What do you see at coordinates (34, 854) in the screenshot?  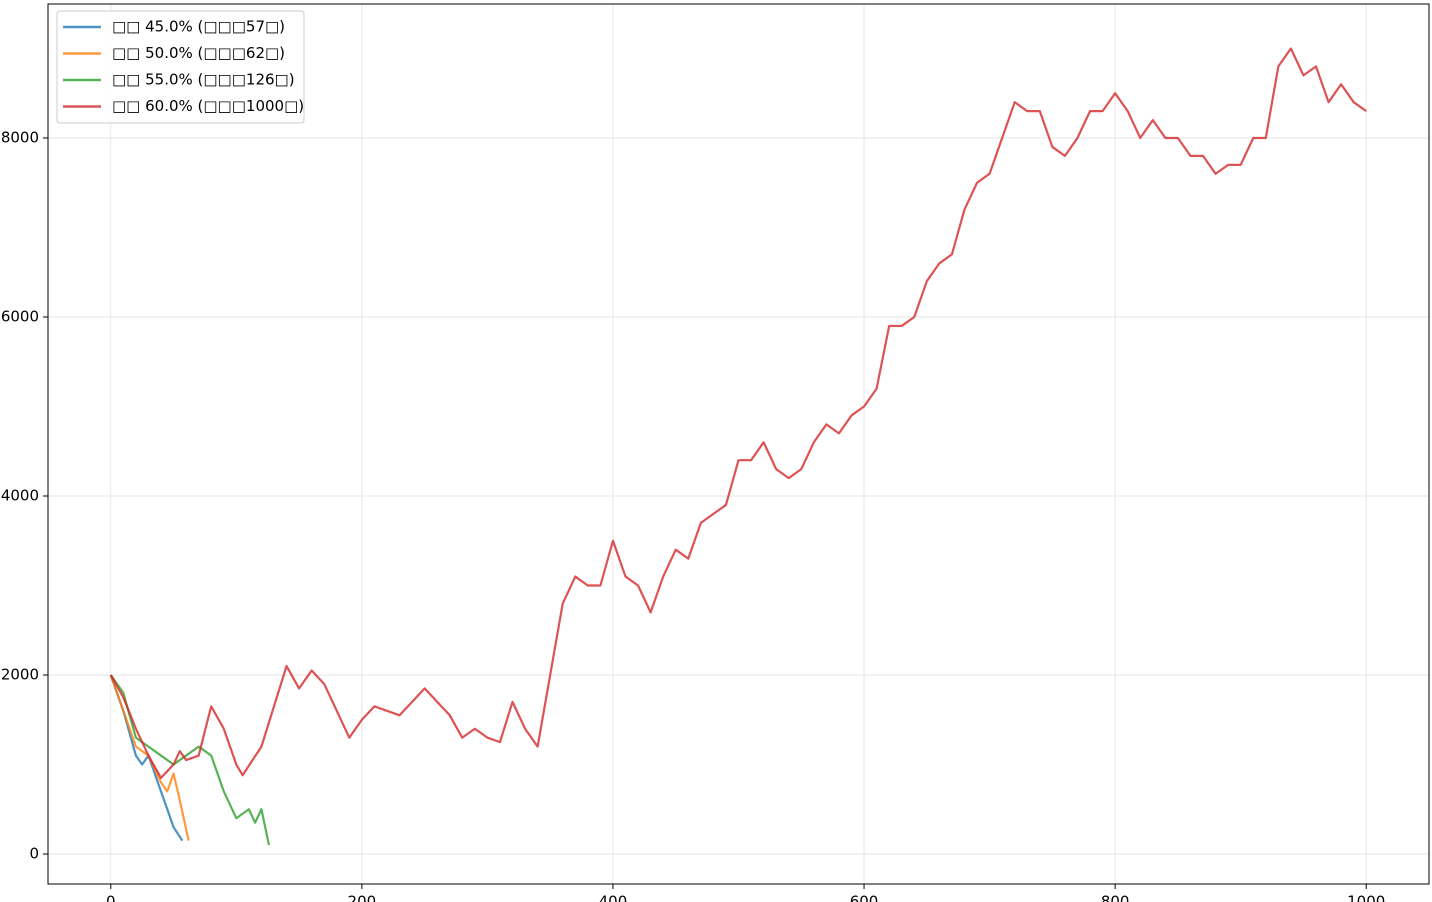 I see `y-tick-label: 0` at bounding box center [34, 854].